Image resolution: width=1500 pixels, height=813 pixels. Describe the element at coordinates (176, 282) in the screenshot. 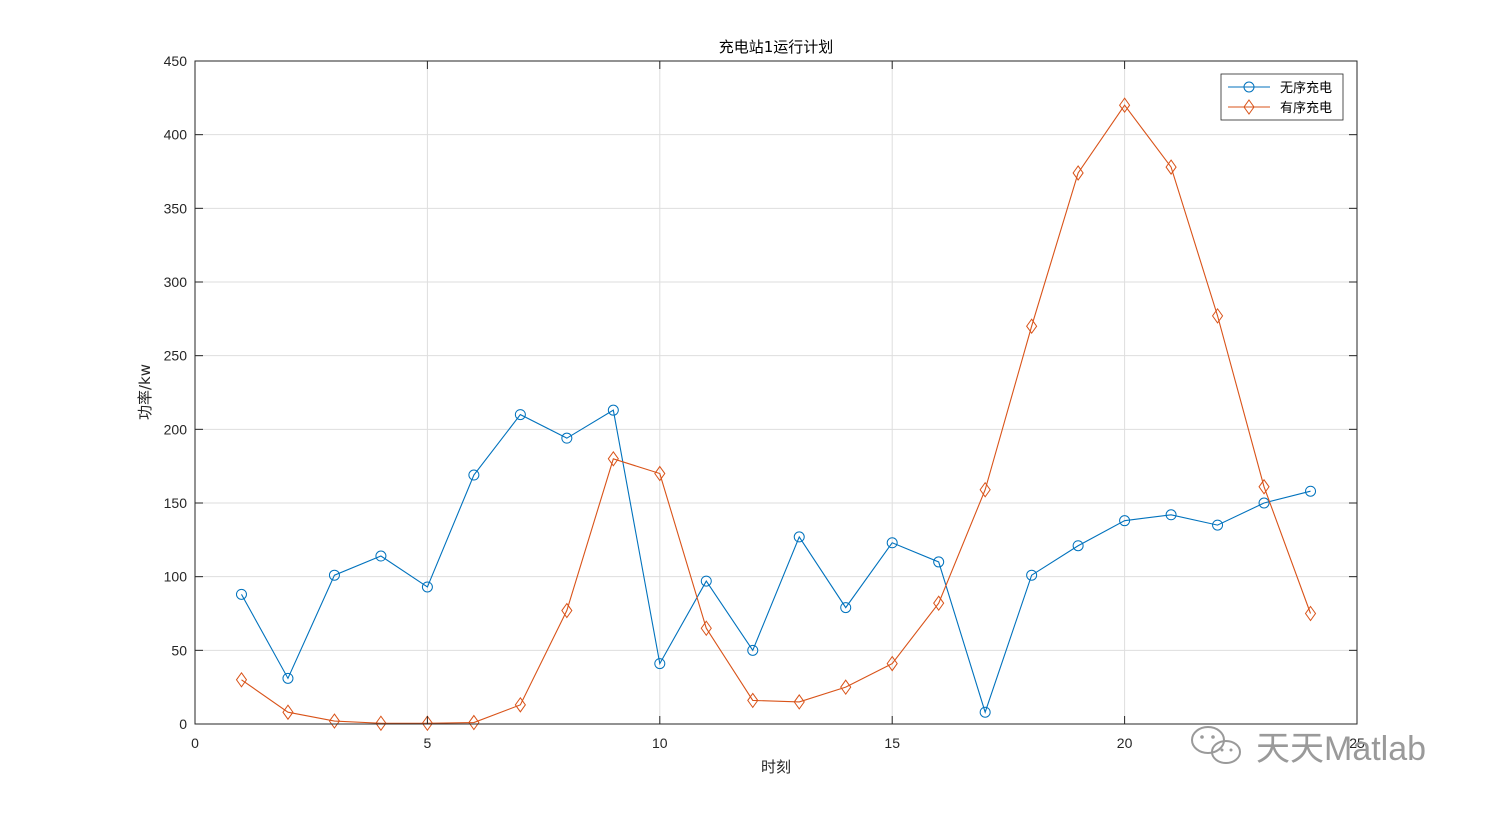

I see `y-tick-label: 300` at that location.